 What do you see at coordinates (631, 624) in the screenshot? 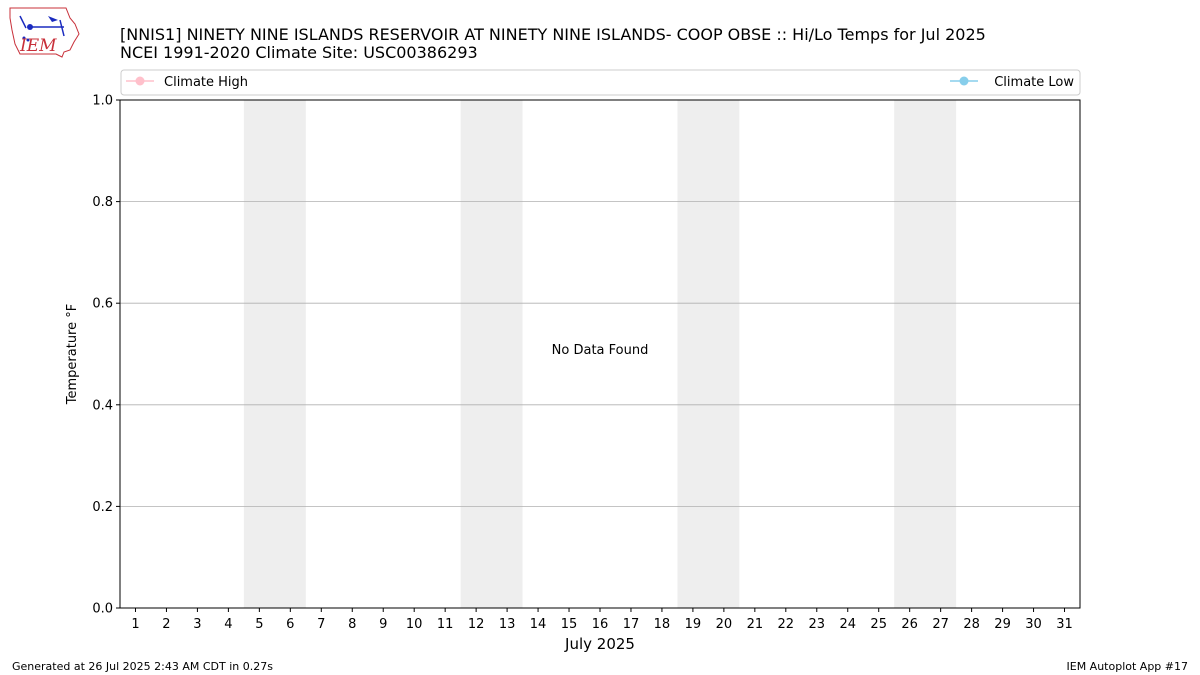
I see `x-tick-label: 17` at bounding box center [631, 624].